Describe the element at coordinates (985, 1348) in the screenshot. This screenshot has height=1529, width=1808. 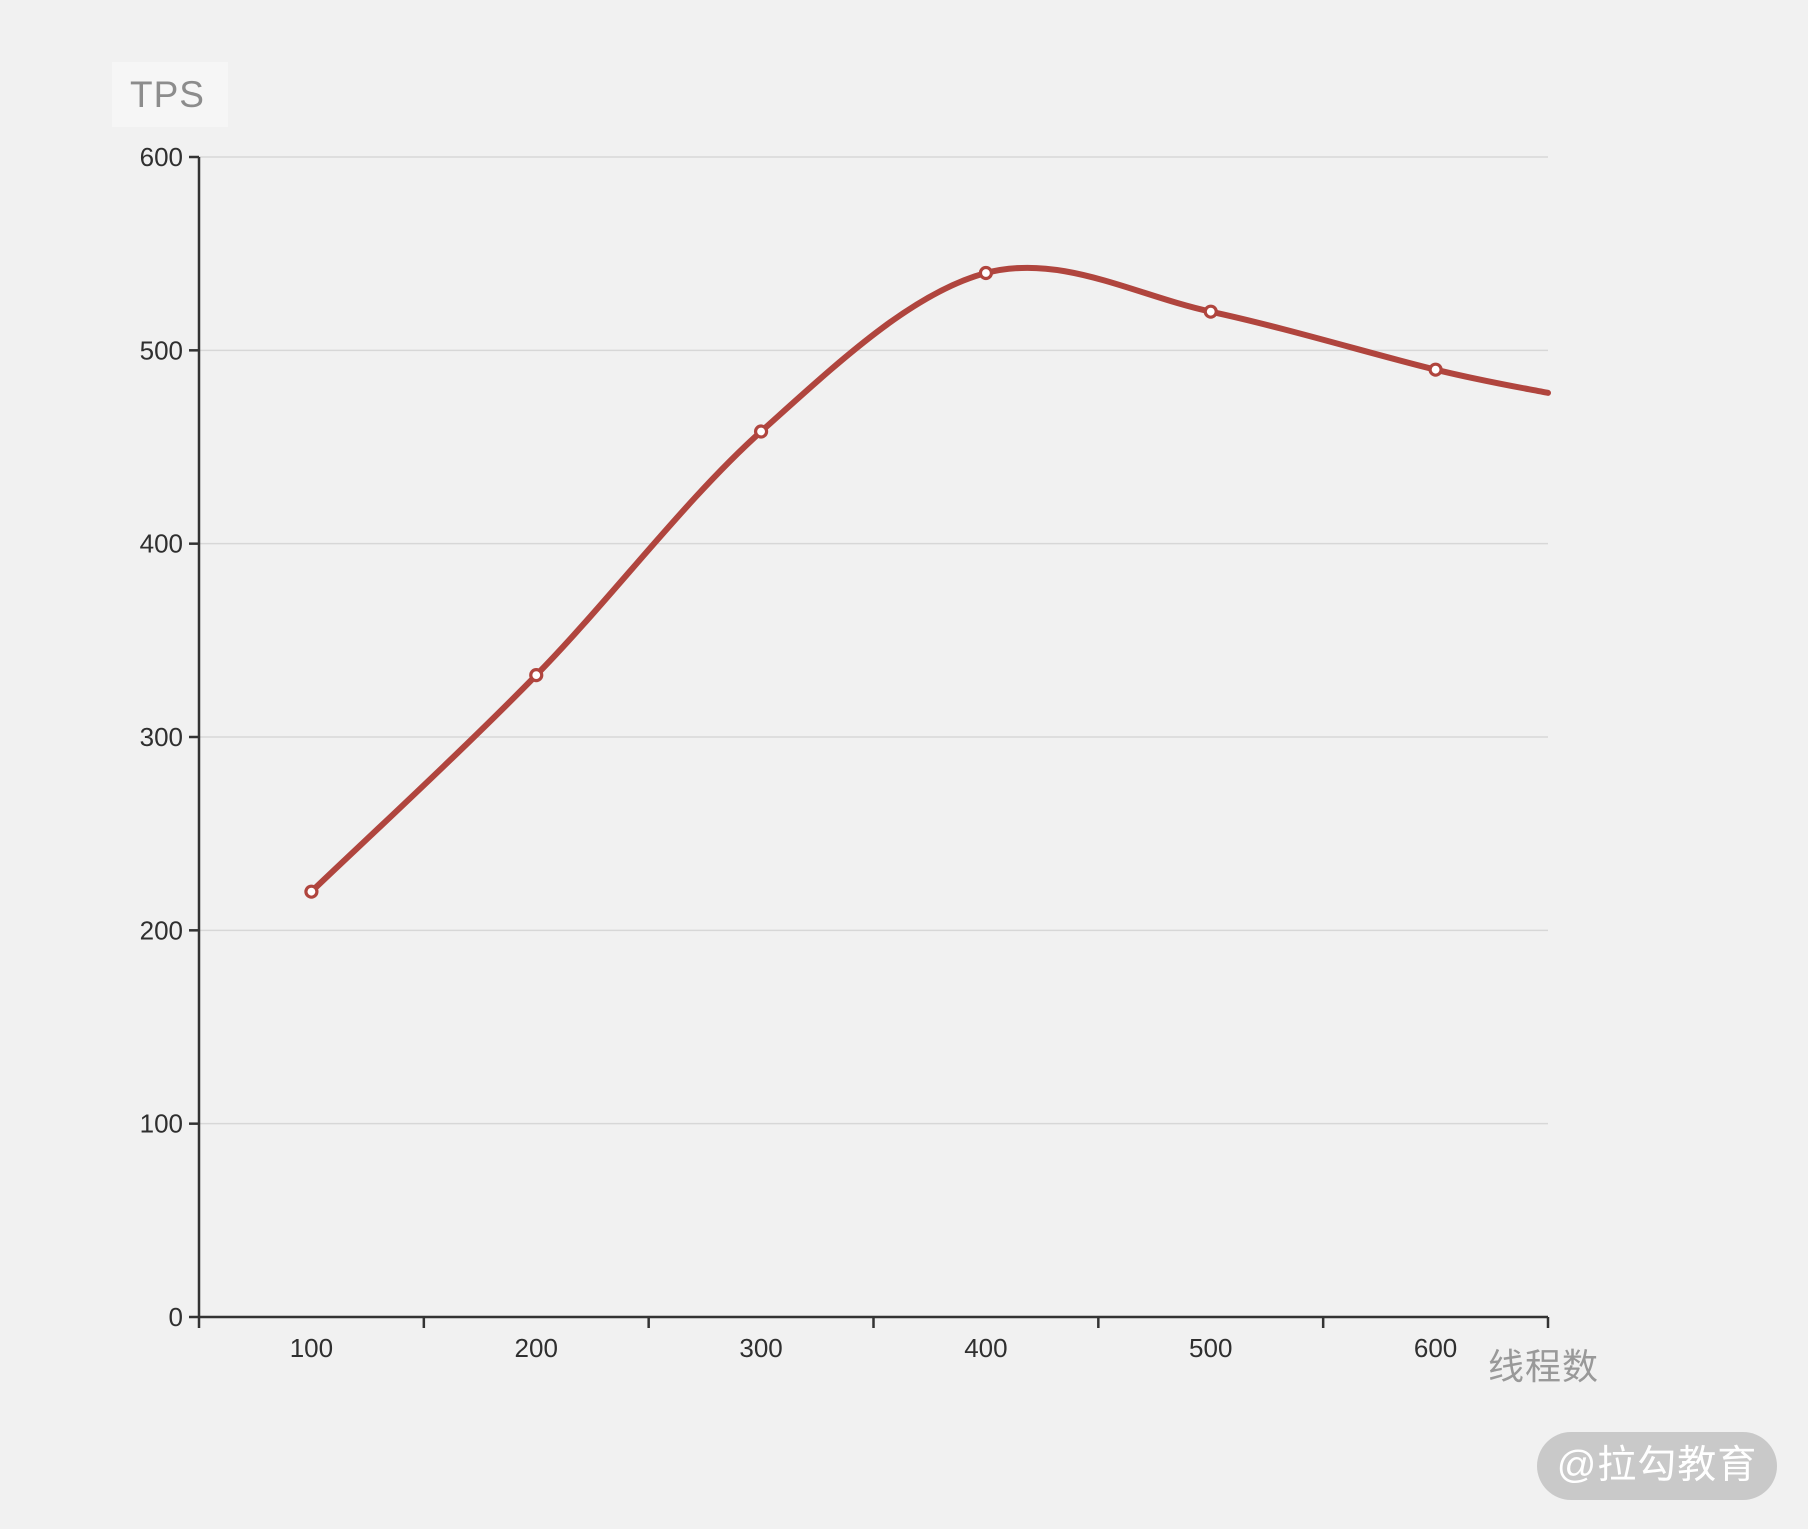
I see `x-axis-tick-label: 400` at that location.